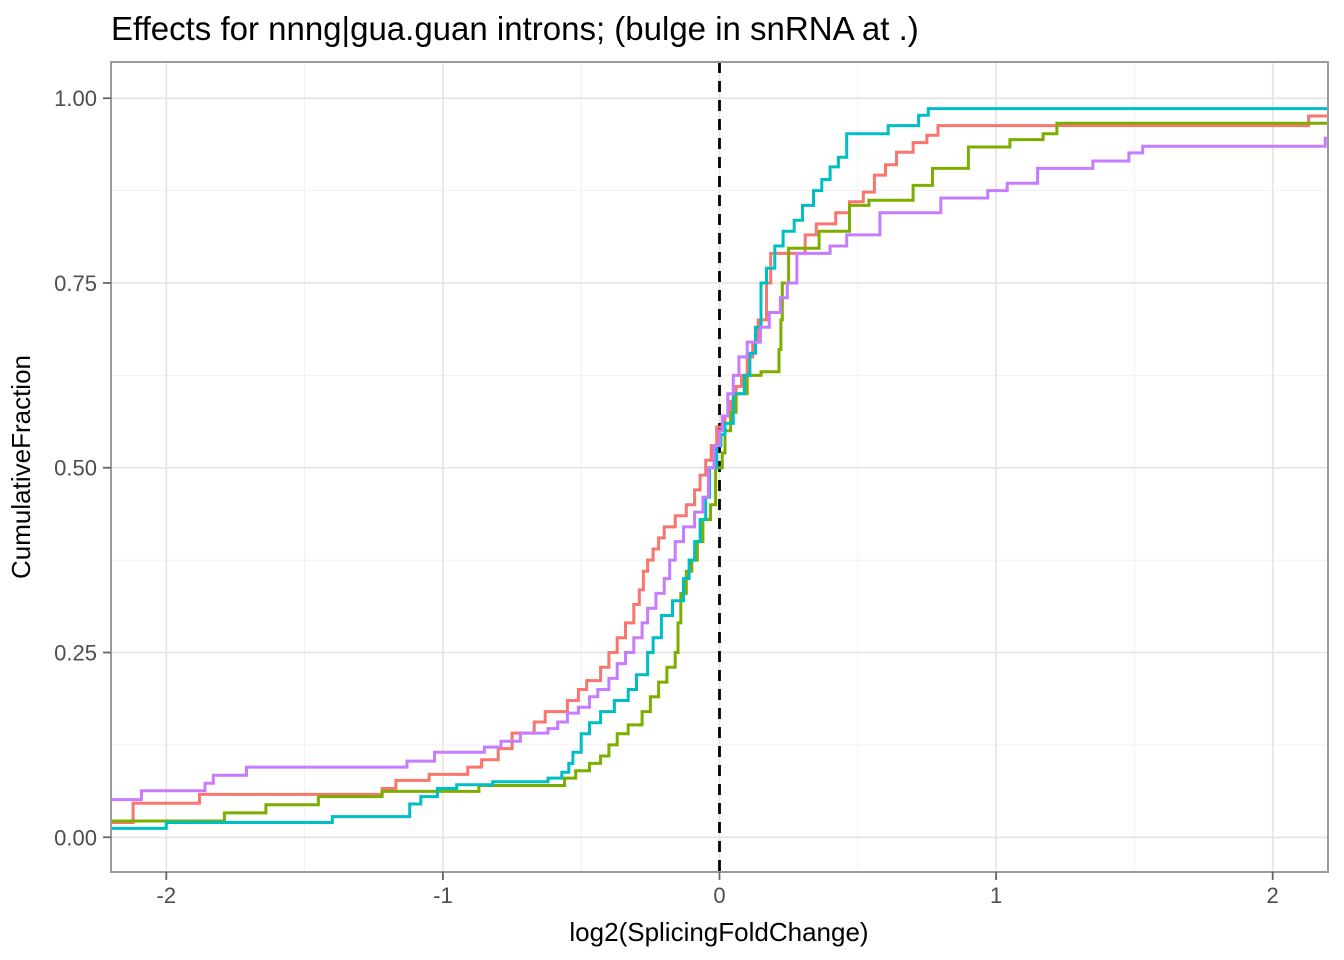 The height and width of the screenshot is (960, 1344). What do you see at coordinates (21, 467) in the screenshot?
I see `y-axis-title: CumulativeFraction` at bounding box center [21, 467].